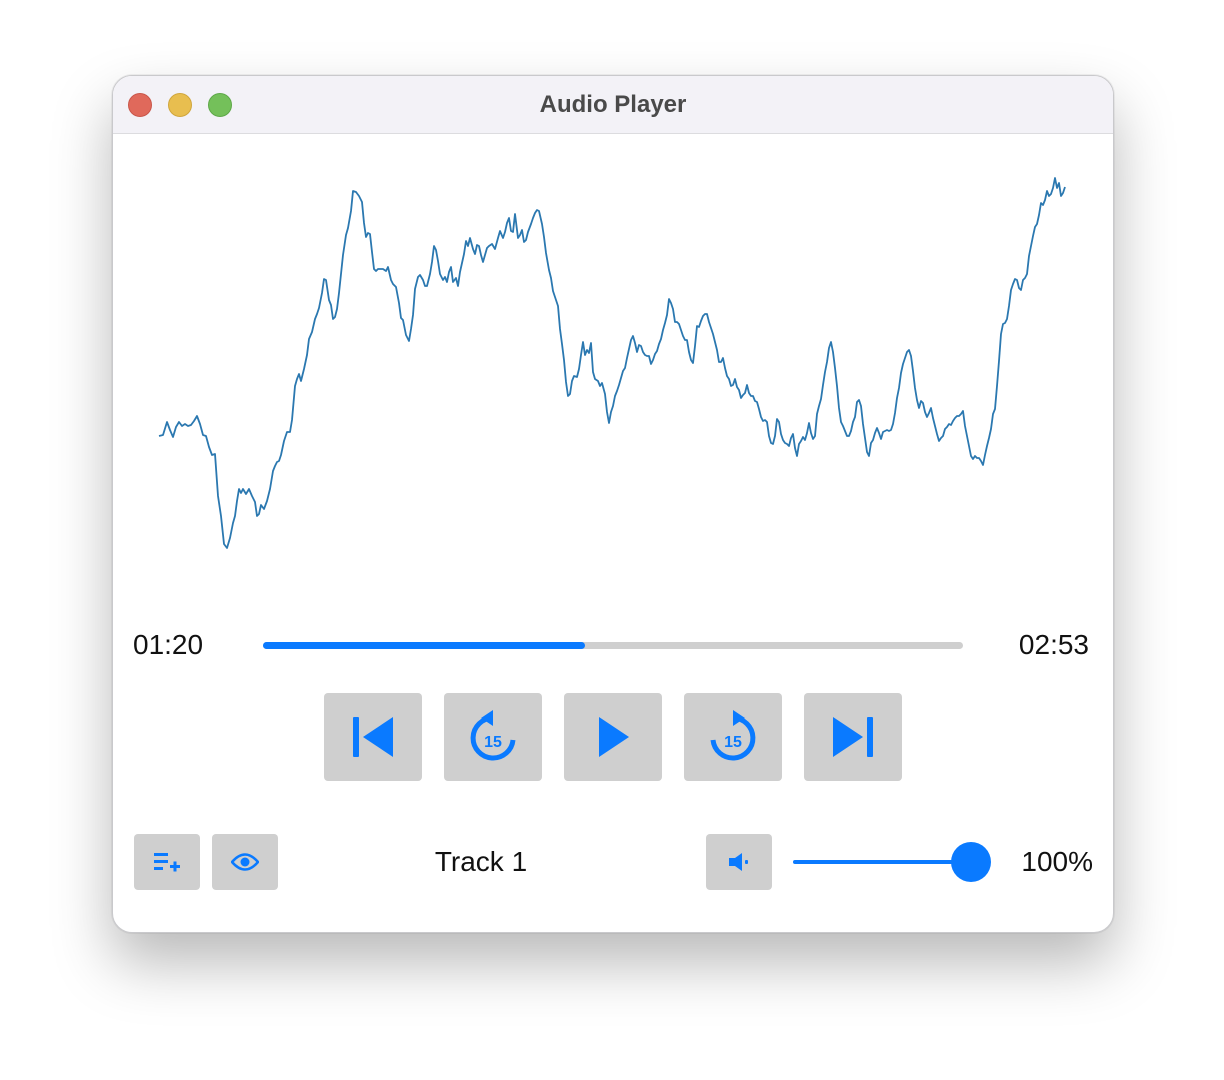 The width and height of the screenshot is (1224, 1080). I want to click on skip-previous-icon, so click(373, 737).